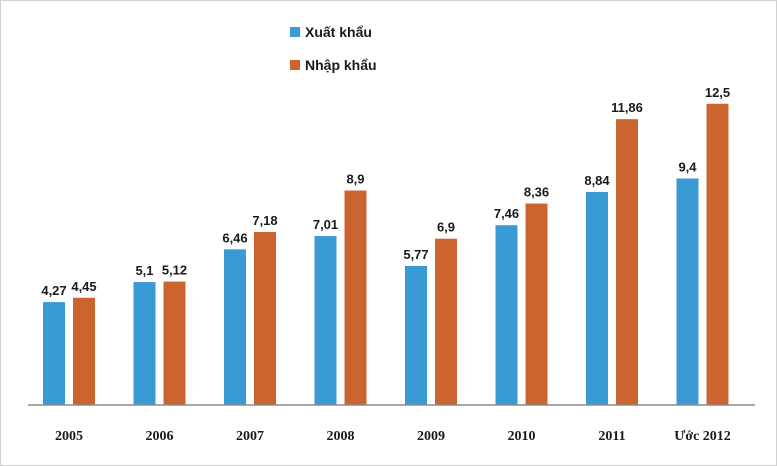  What do you see at coordinates (174, 270) in the screenshot?
I see `import-value-label-1: 5,12` at bounding box center [174, 270].